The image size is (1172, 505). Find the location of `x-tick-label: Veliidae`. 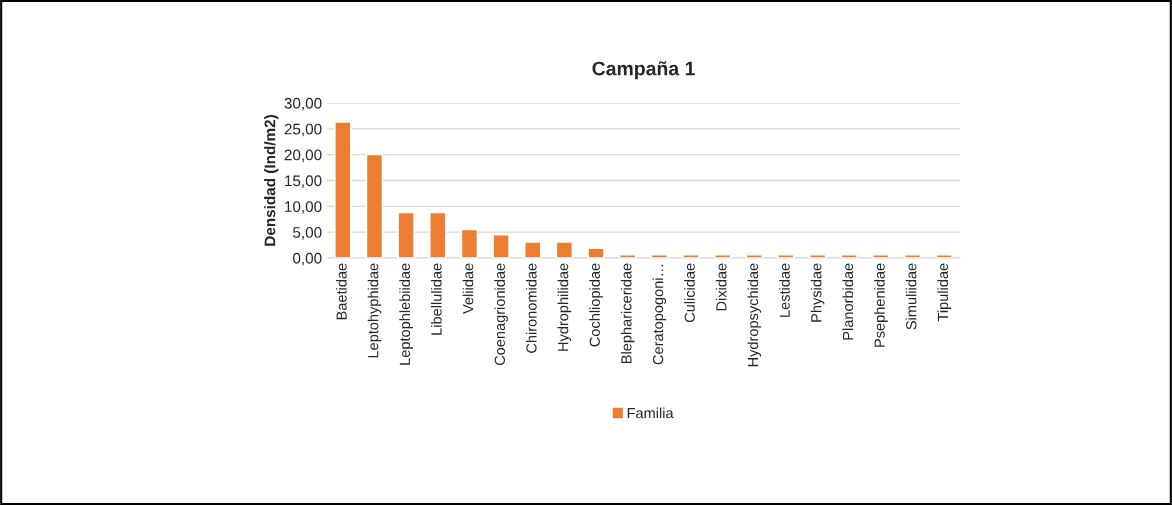

x-tick-label: Veliidae is located at coordinates (468, 288).